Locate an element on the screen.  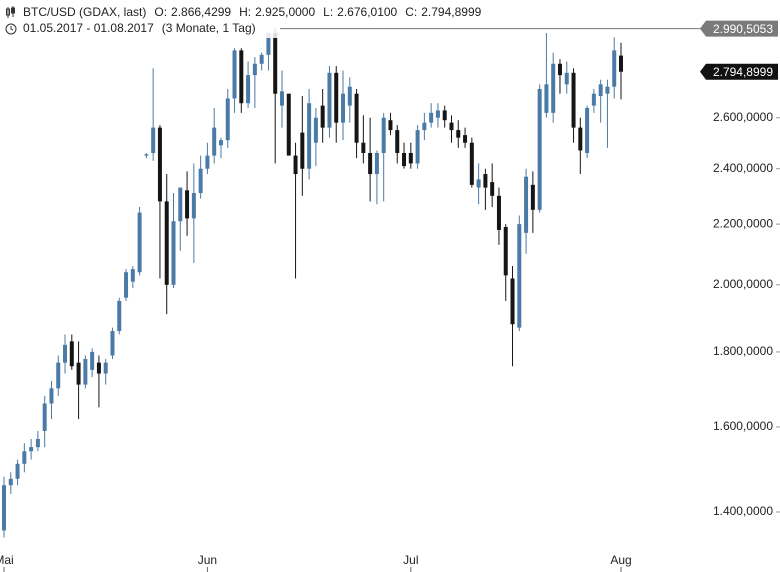
reference-label: 2.990,5053 is located at coordinates (743, 29).